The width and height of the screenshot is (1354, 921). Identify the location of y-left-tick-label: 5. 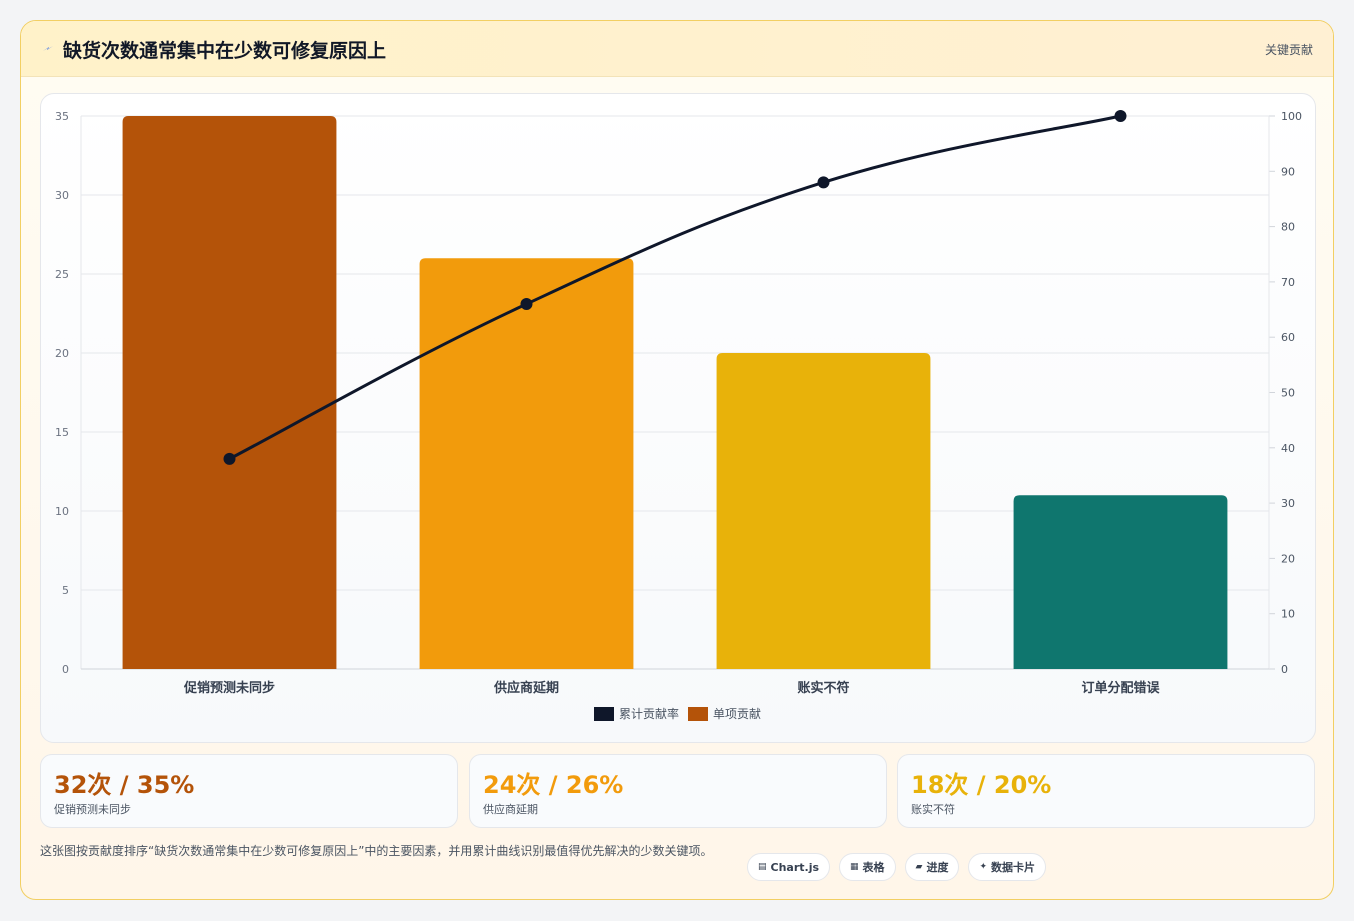
(65, 590).